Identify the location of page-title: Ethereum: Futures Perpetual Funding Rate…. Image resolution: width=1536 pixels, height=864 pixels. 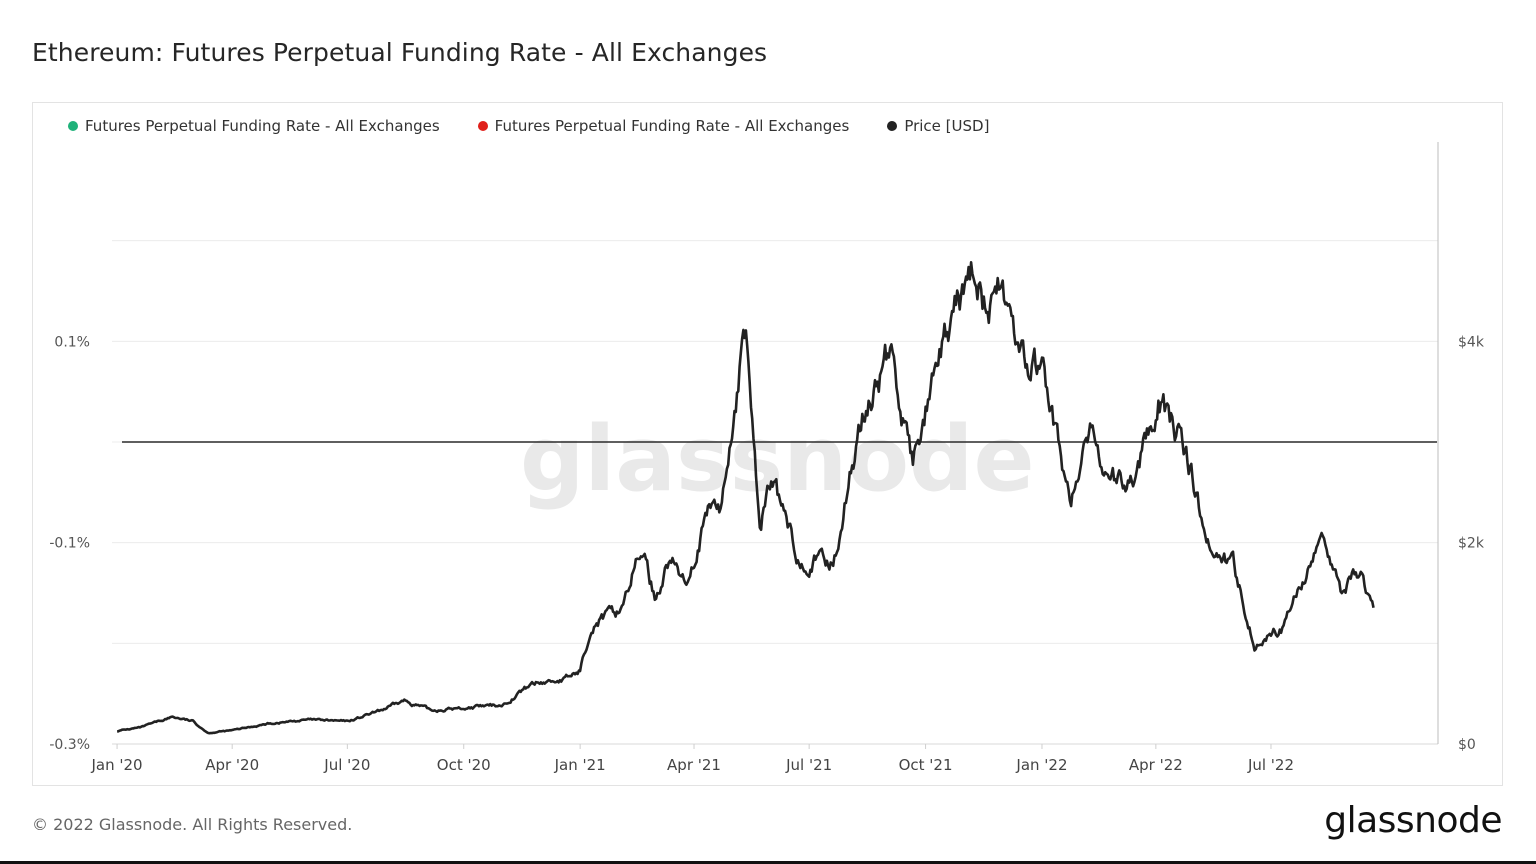
(400, 52).